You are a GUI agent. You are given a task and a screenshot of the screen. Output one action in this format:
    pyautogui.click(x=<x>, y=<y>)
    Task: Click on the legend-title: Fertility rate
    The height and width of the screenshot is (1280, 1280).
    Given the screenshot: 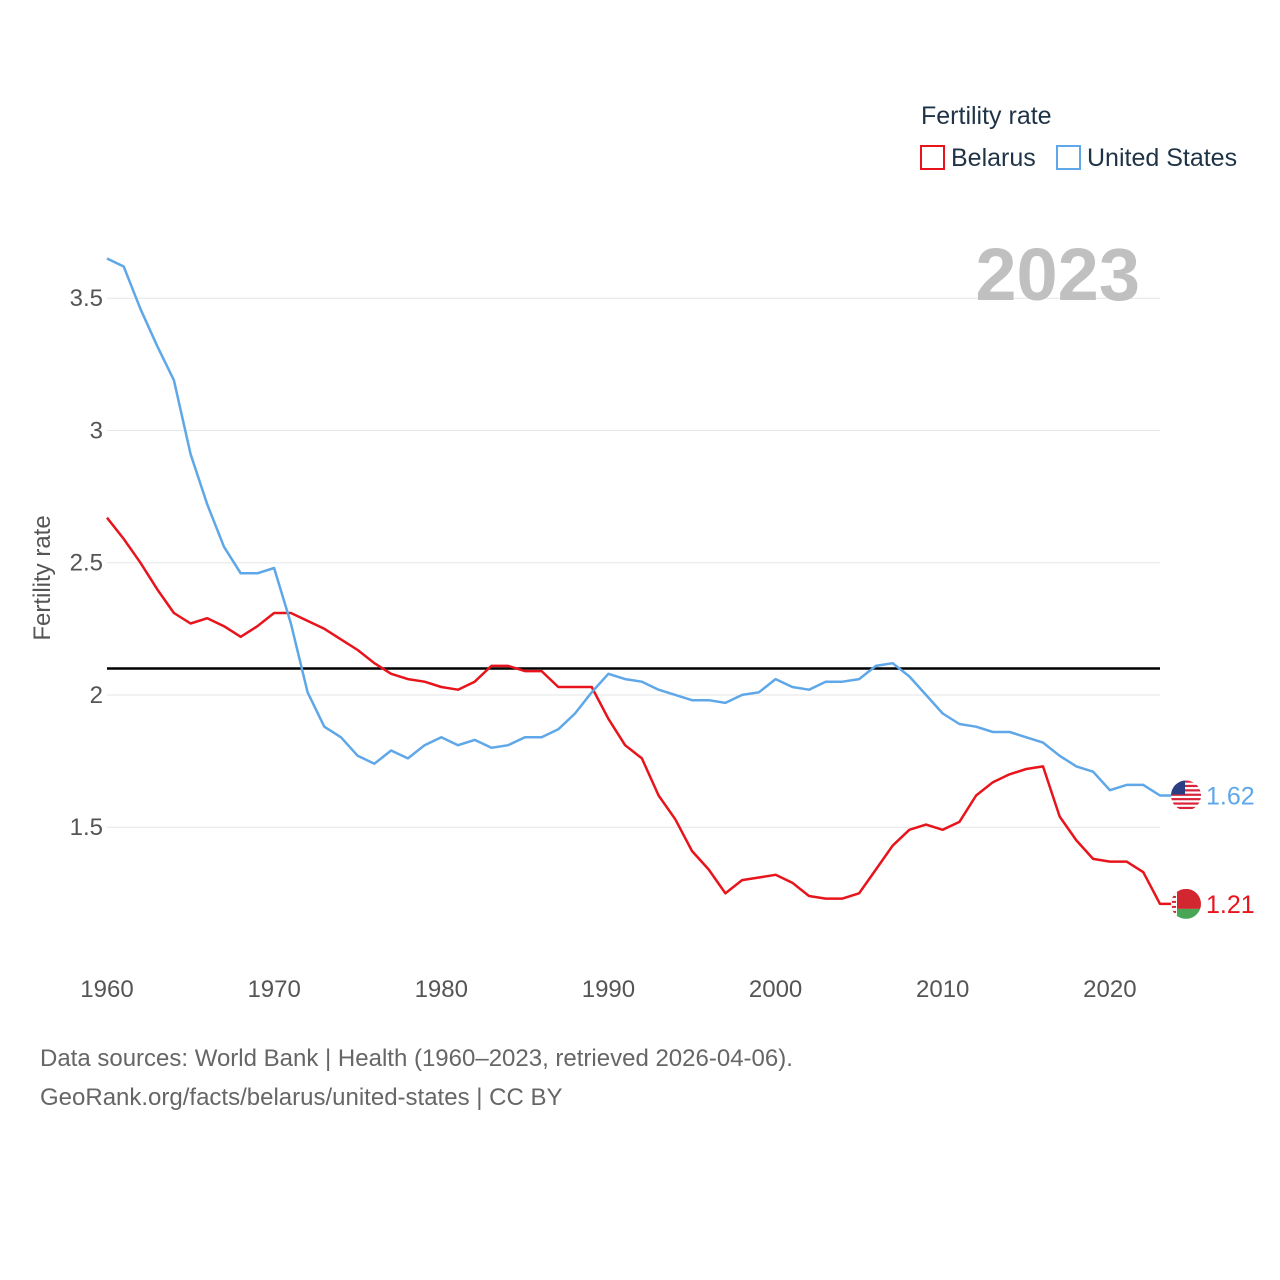 What is the action you would take?
    pyautogui.click(x=986, y=116)
    